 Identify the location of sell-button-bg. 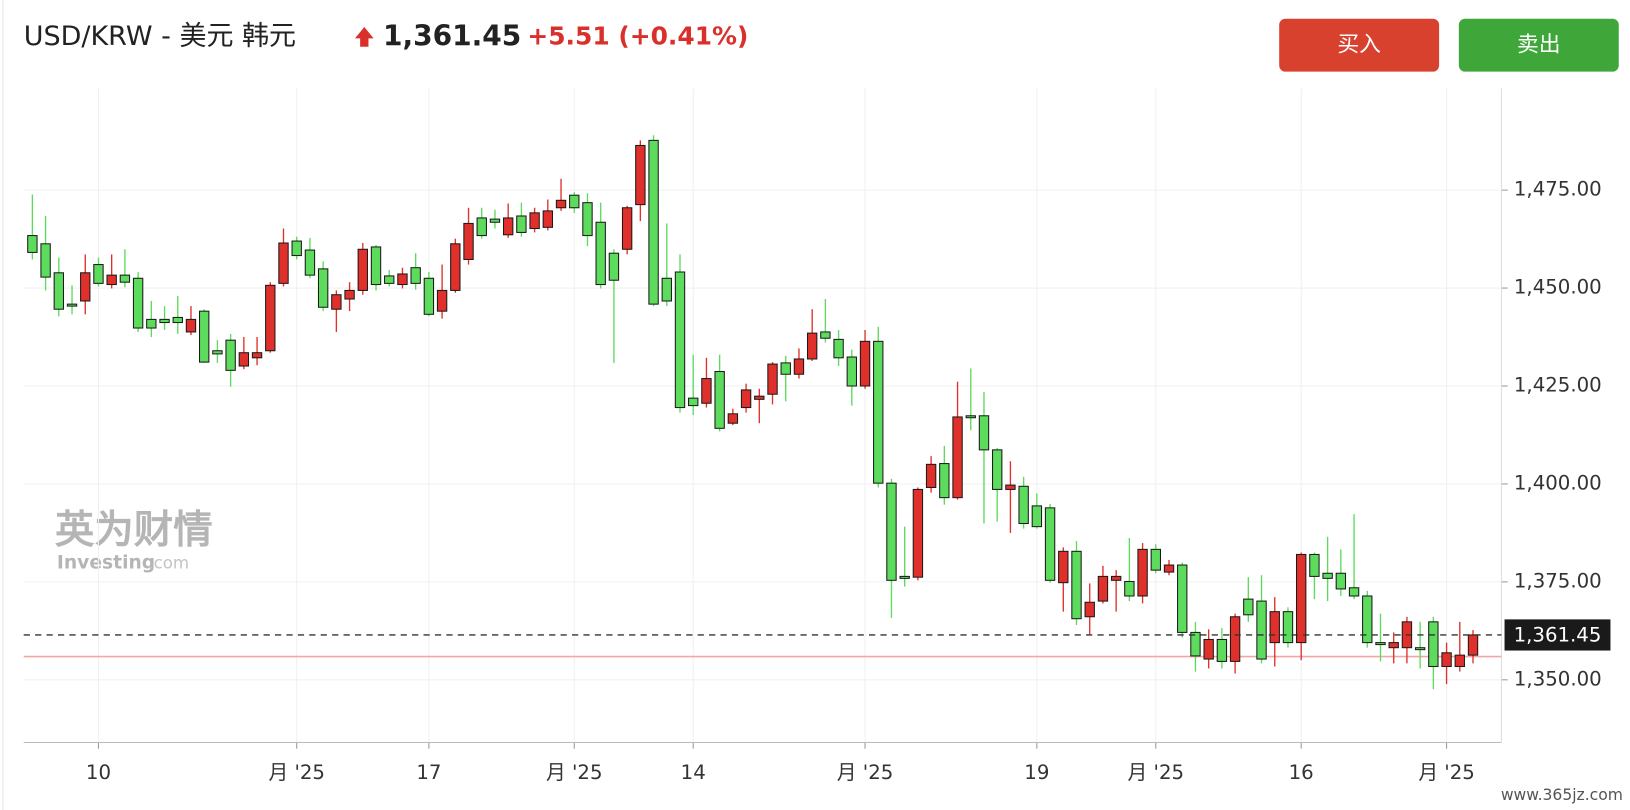
(1538, 45).